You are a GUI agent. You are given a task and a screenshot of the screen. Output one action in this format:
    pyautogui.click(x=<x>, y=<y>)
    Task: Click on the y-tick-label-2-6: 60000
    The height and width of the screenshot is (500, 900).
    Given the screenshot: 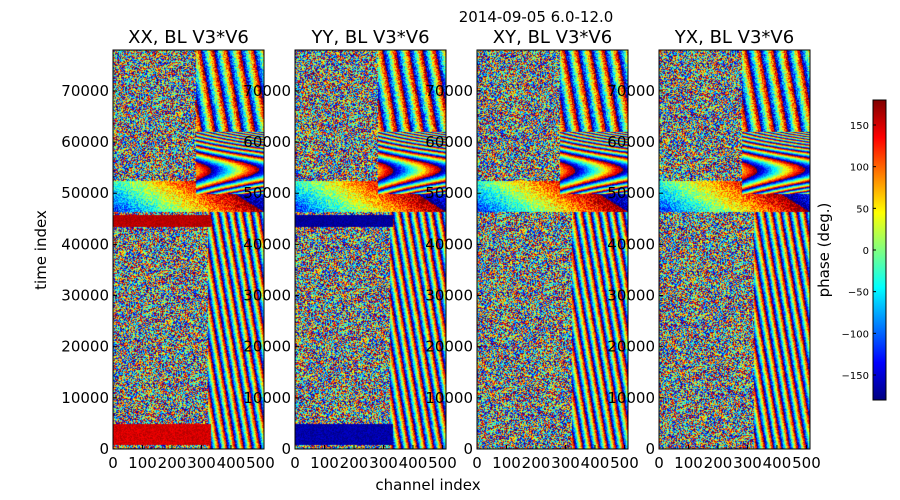 What is the action you would take?
    pyautogui.click(x=449, y=142)
    